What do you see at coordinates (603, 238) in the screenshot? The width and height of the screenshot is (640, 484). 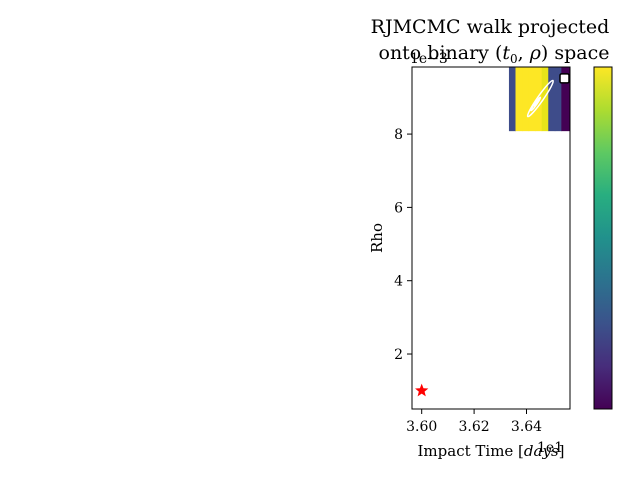 I see `colorbar` at bounding box center [603, 238].